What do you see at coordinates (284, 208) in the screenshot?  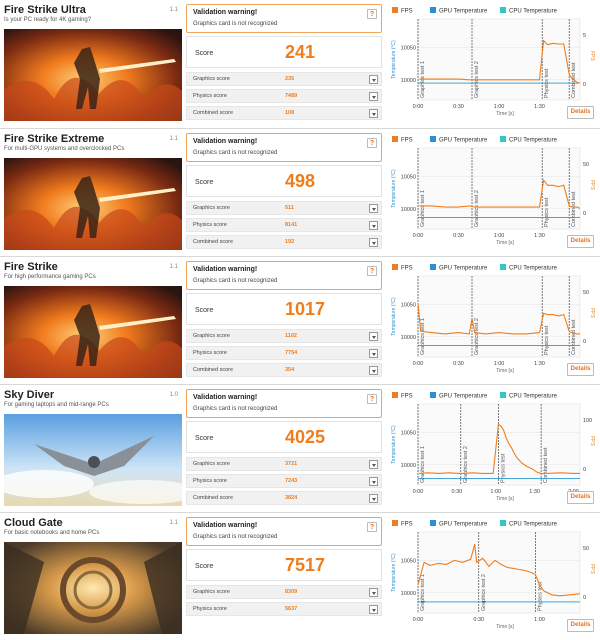 I see `subscore-row: Graphics score 511` at bounding box center [284, 208].